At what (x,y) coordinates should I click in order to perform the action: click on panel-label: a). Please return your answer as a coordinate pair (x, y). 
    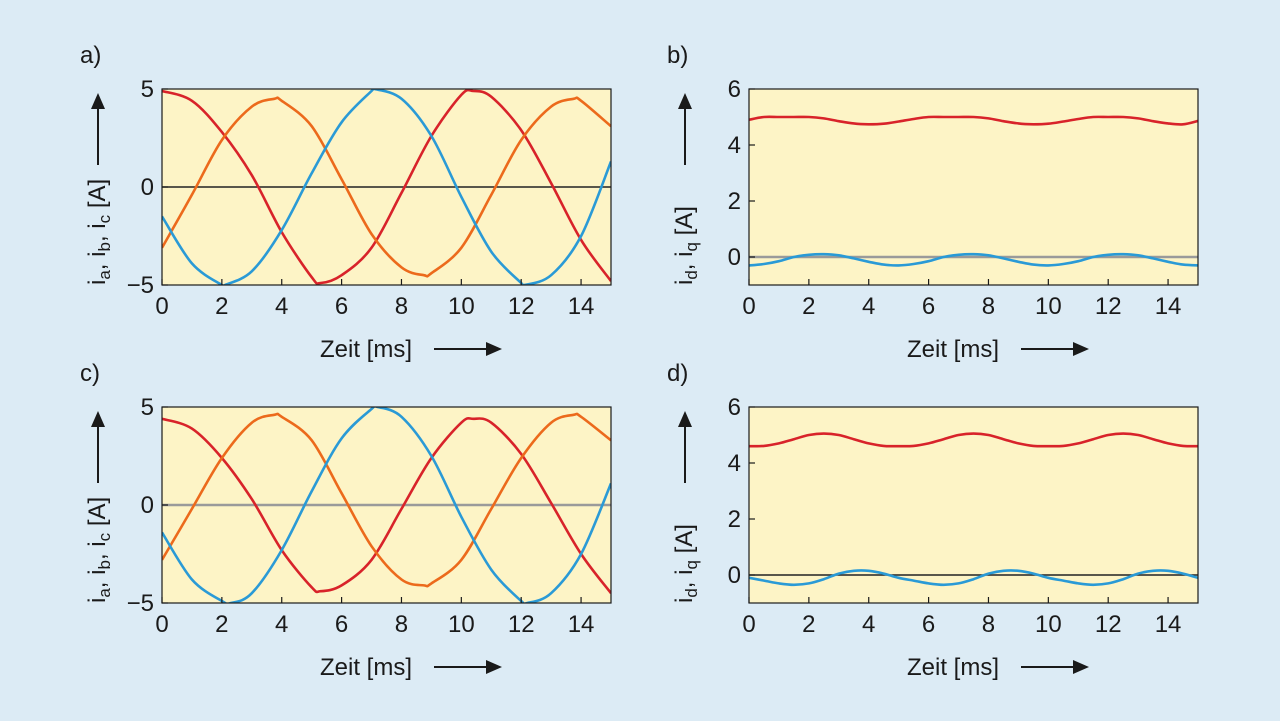
    Looking at the image, I should click on (90, 55).